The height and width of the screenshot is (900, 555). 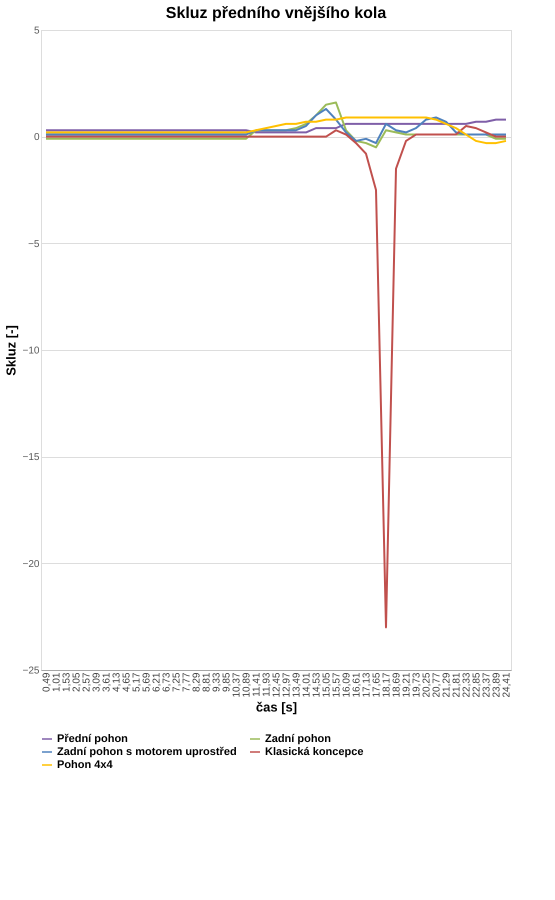 I want to click on x-tick-label: 21,81, so click(x=457, y=685).